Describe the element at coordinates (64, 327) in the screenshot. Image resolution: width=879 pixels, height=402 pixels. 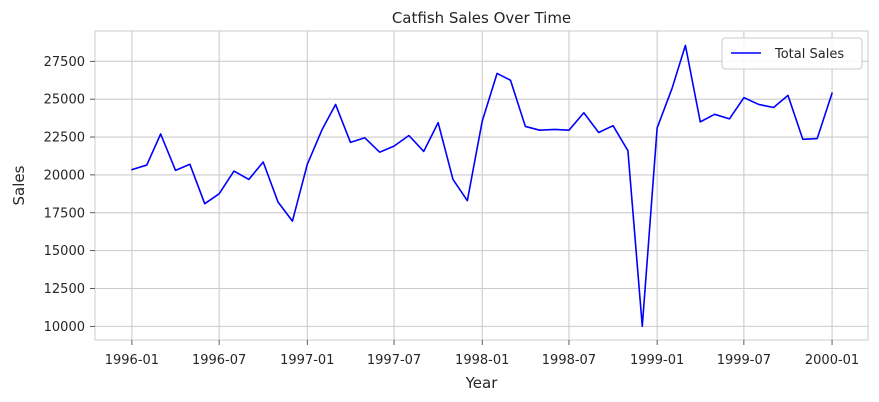
I see `y-tick-label: 10000` at that location.